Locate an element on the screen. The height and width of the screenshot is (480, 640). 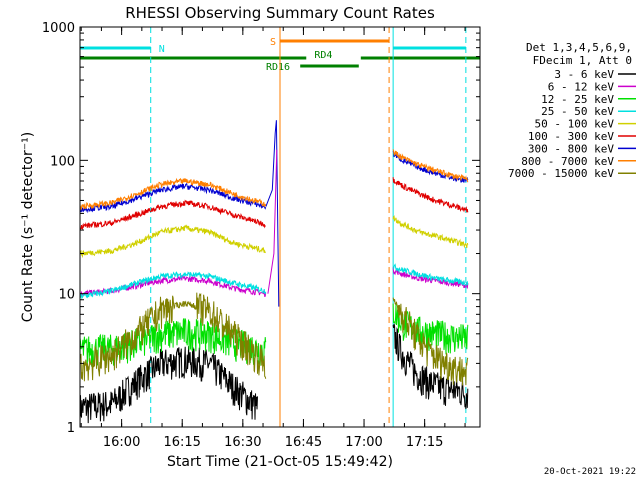
legend-entry-label: 100 - 300 keV is located at coordinates (571, 136).